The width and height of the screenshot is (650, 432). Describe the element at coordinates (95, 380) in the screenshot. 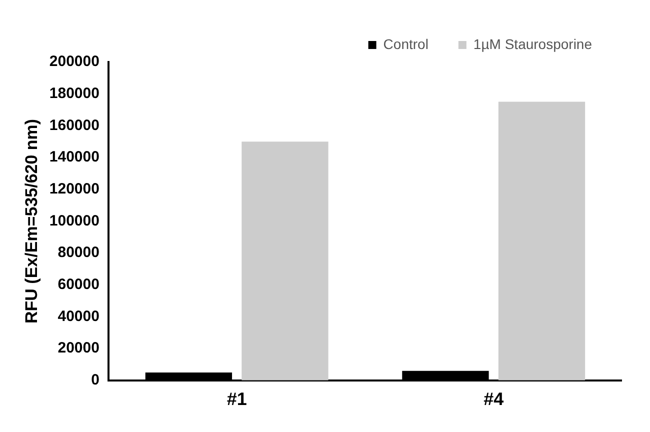

I see `y-tick-label: 0` at that location.